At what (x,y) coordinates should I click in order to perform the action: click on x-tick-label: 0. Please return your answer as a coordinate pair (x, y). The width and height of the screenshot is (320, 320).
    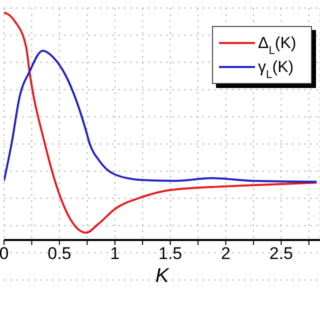
    Looking at the image, I should click on (4, 254).